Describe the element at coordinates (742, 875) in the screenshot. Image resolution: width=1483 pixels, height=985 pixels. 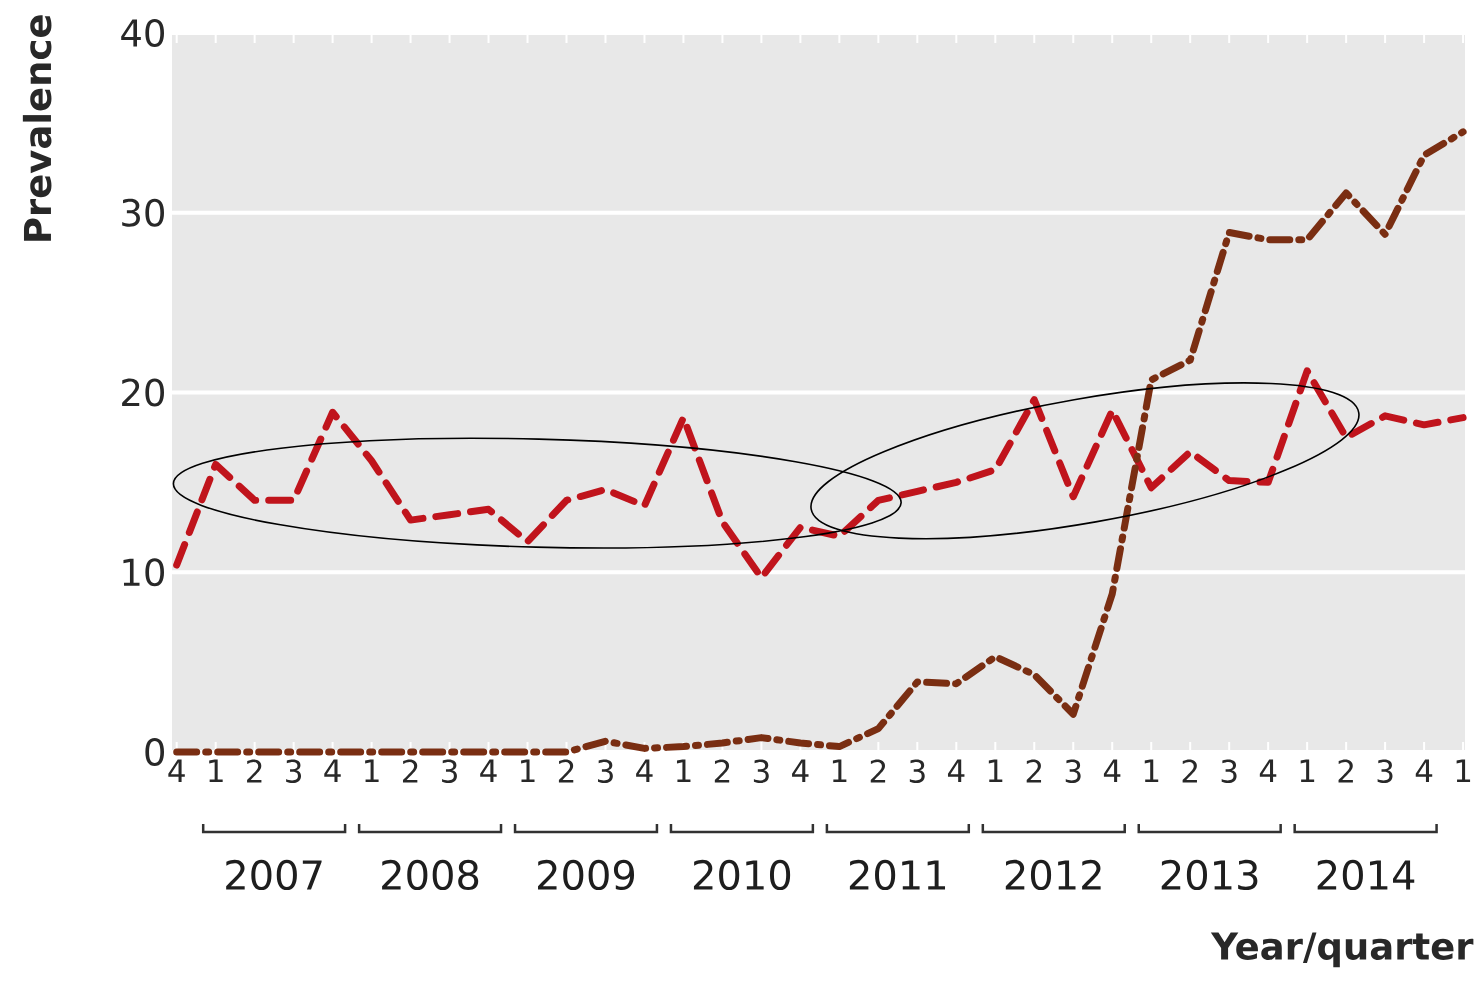
I see `text: 2010` at that location.